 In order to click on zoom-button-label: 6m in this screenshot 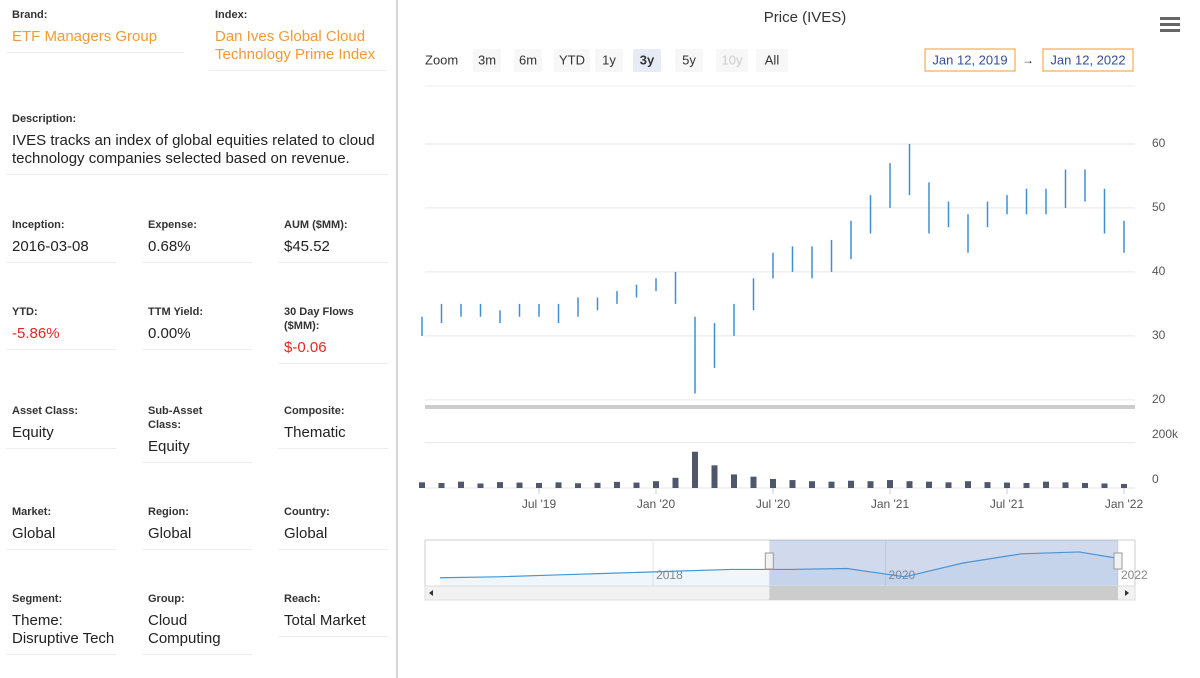, I will do `click(528, 59)`.